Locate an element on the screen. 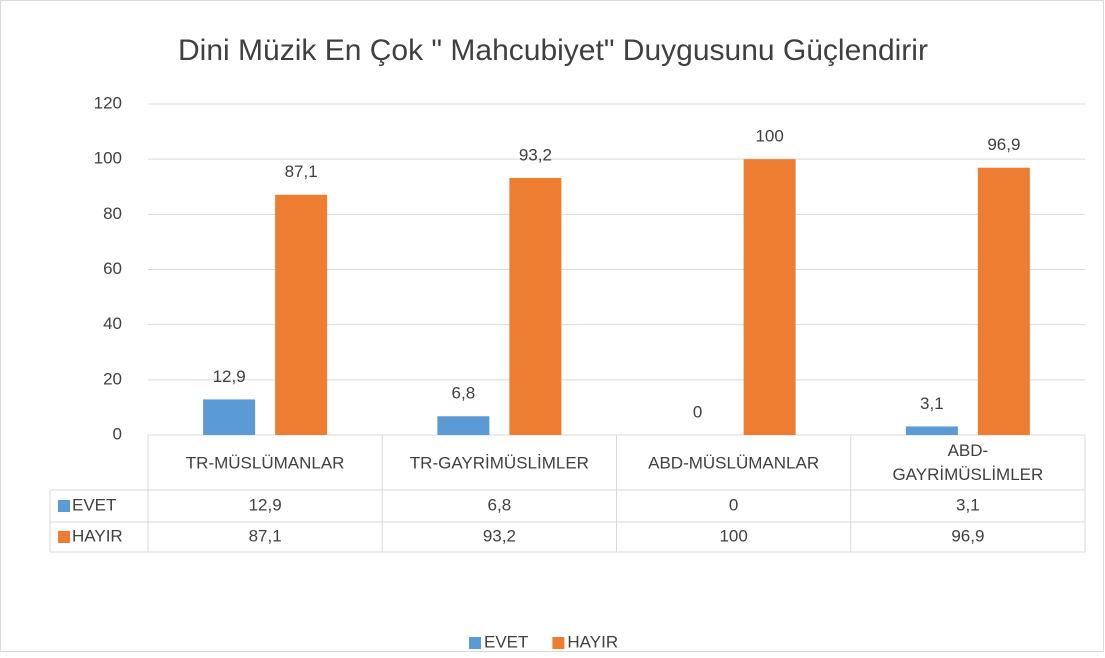  x-tick-label: TR-MÜSLÜMANLAR is located at coordinates (265, 462).